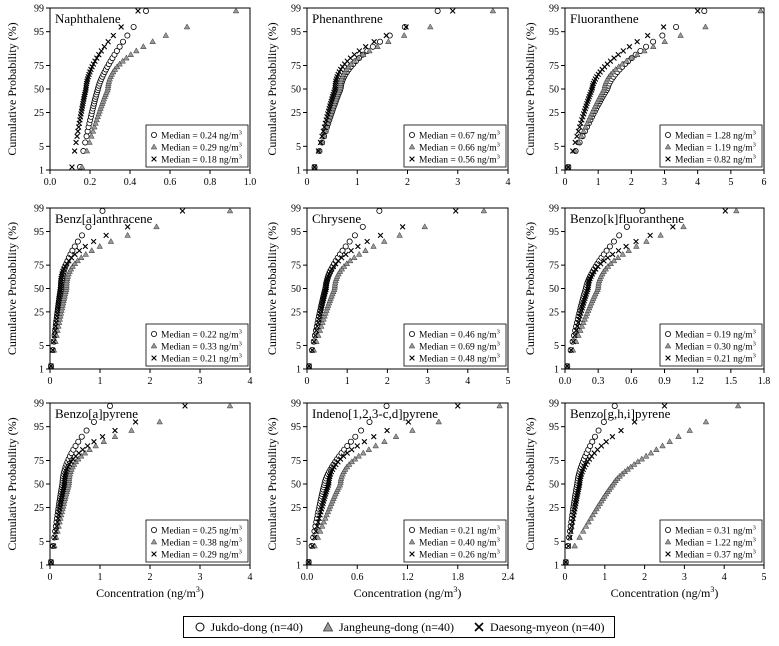  Describe the element at coordinates (620, 413) in the screenshot. I see `chart-title: Benzo[g,h,i]pyrene` at that location.